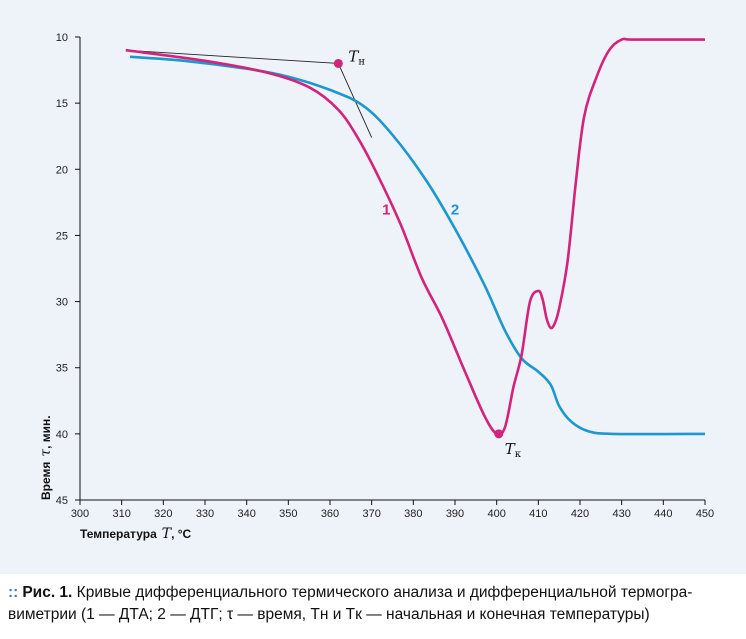  I want to click on x-tick-label: 430, so click(621, 514).